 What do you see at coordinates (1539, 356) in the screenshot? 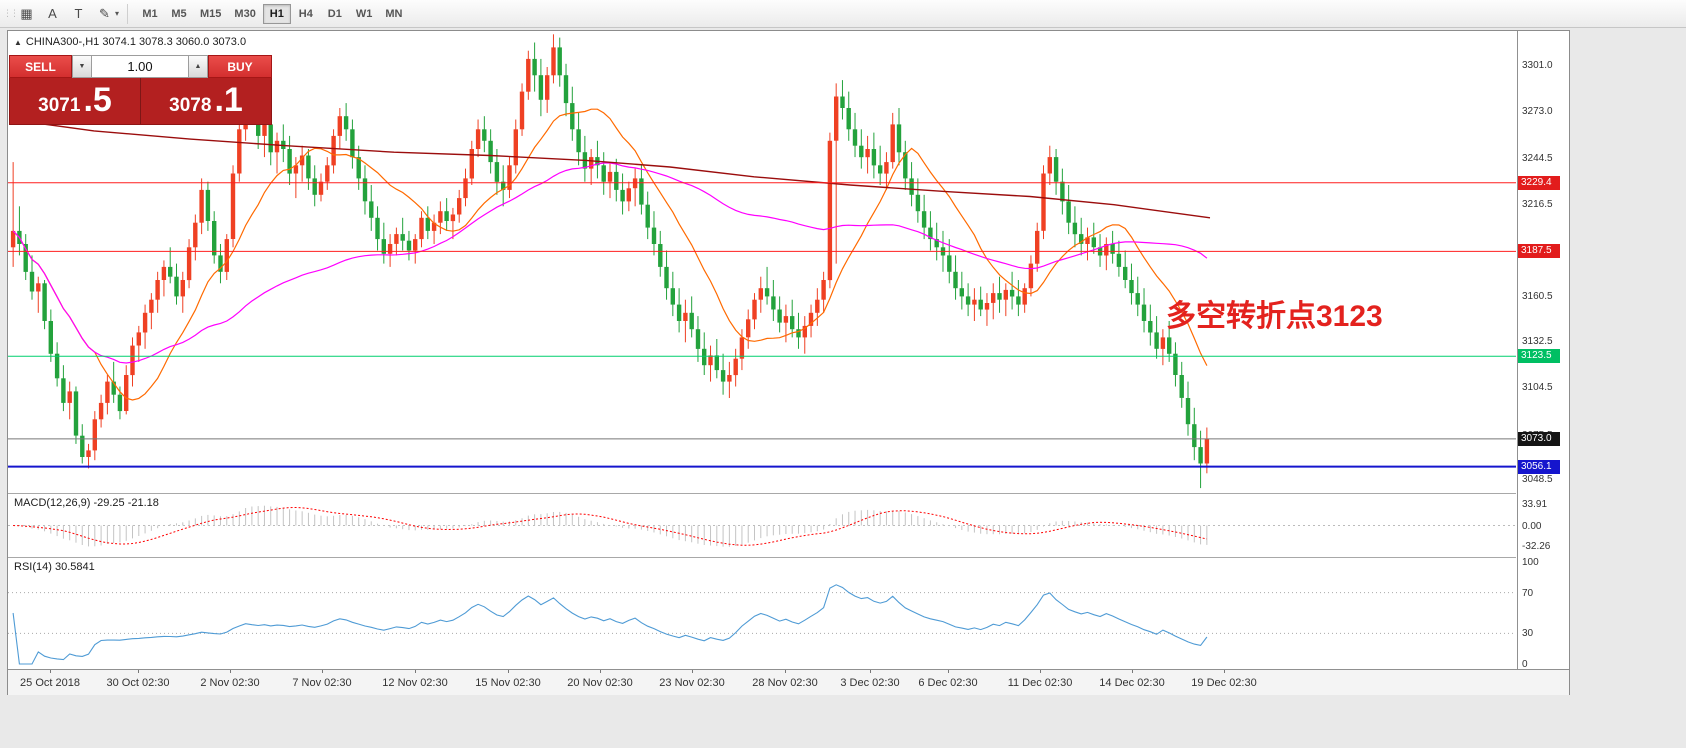
I see `hline-price-badge: 3123.5` at bounding box center [1539, 356].